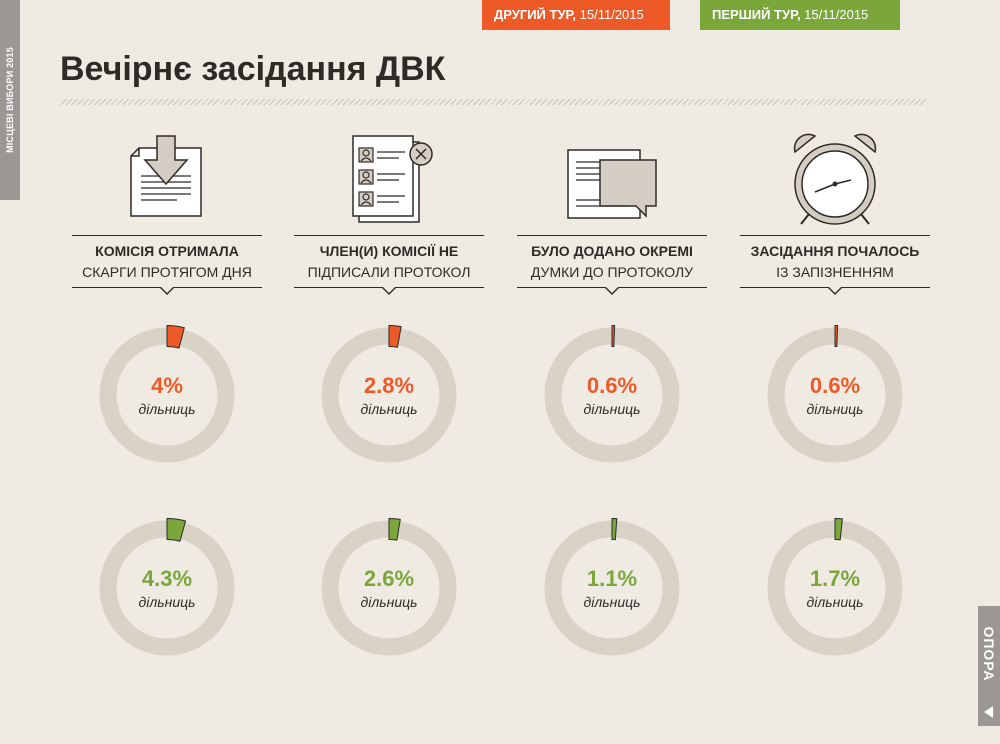  I want to click on tag-first-round-label: ПЕРШИЙ ТУР,, so click(756, 14).